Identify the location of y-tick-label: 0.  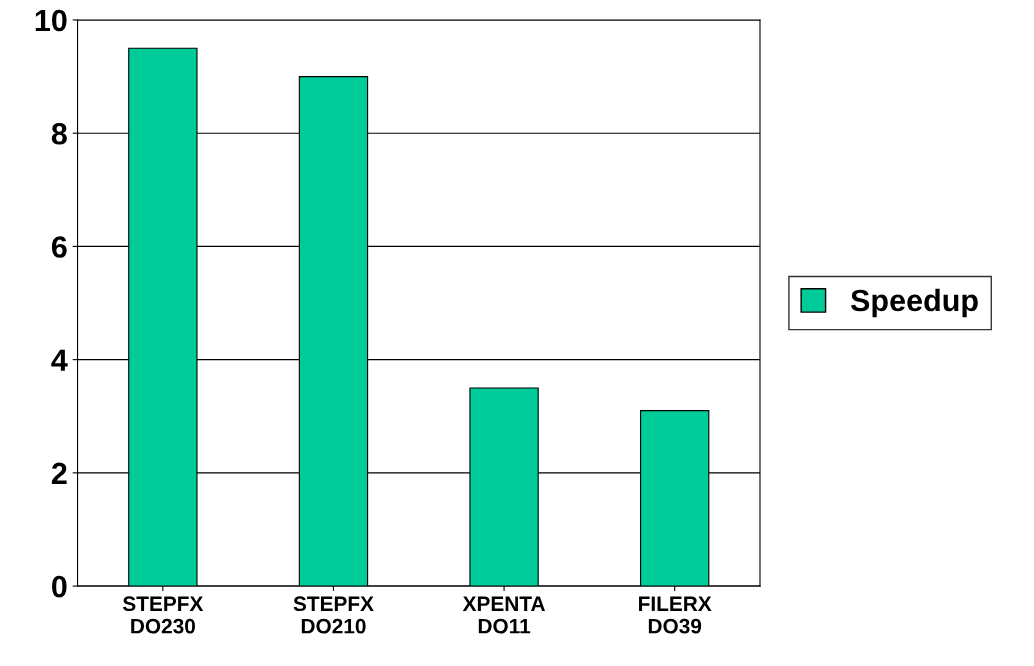
(59, 586).